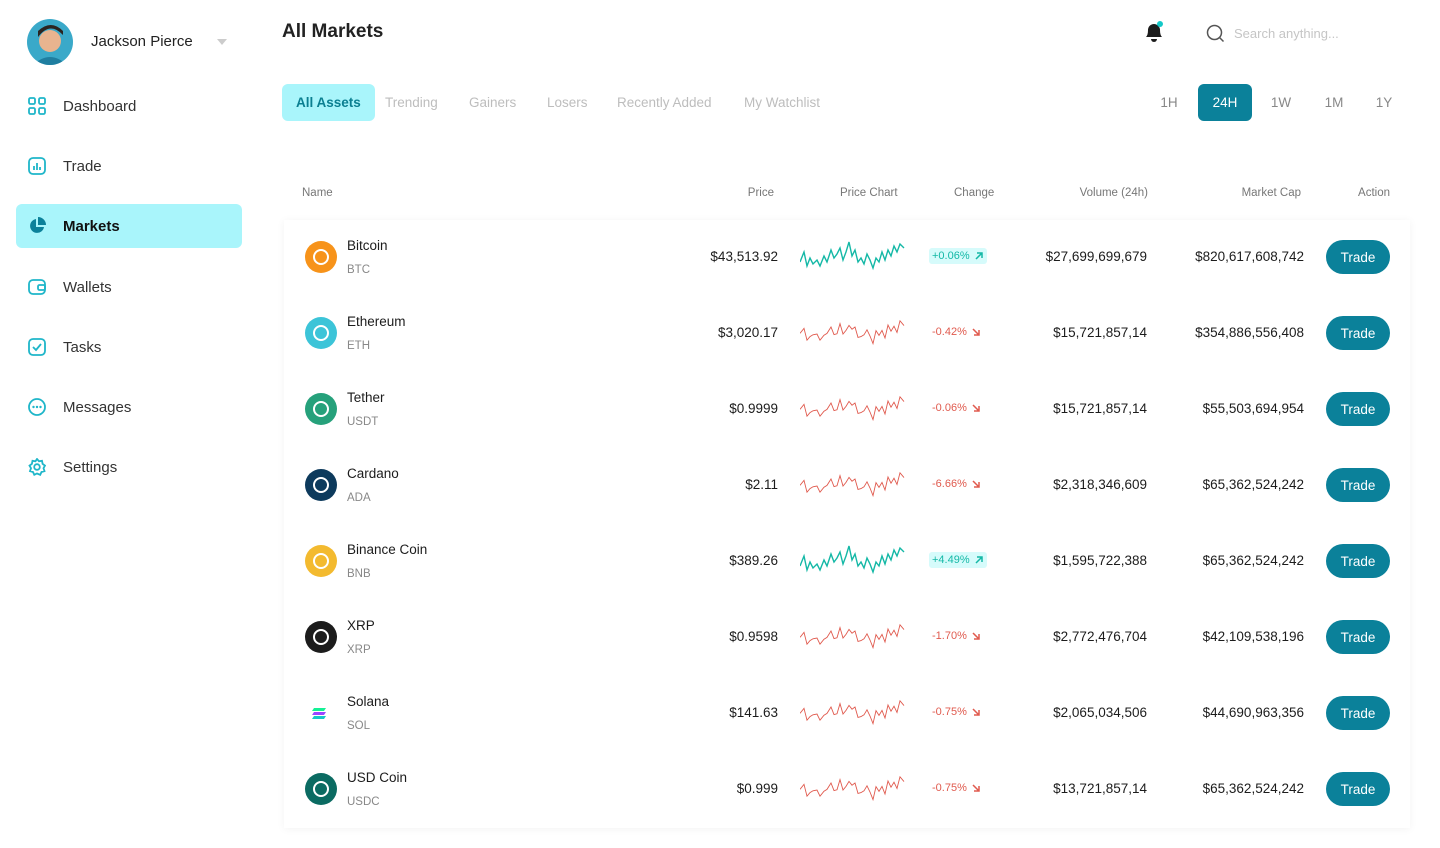  What do you see at coordinates (1374, 193) in the screenshot?
I see `column-header: Action` at bounding box center [1374, 193].